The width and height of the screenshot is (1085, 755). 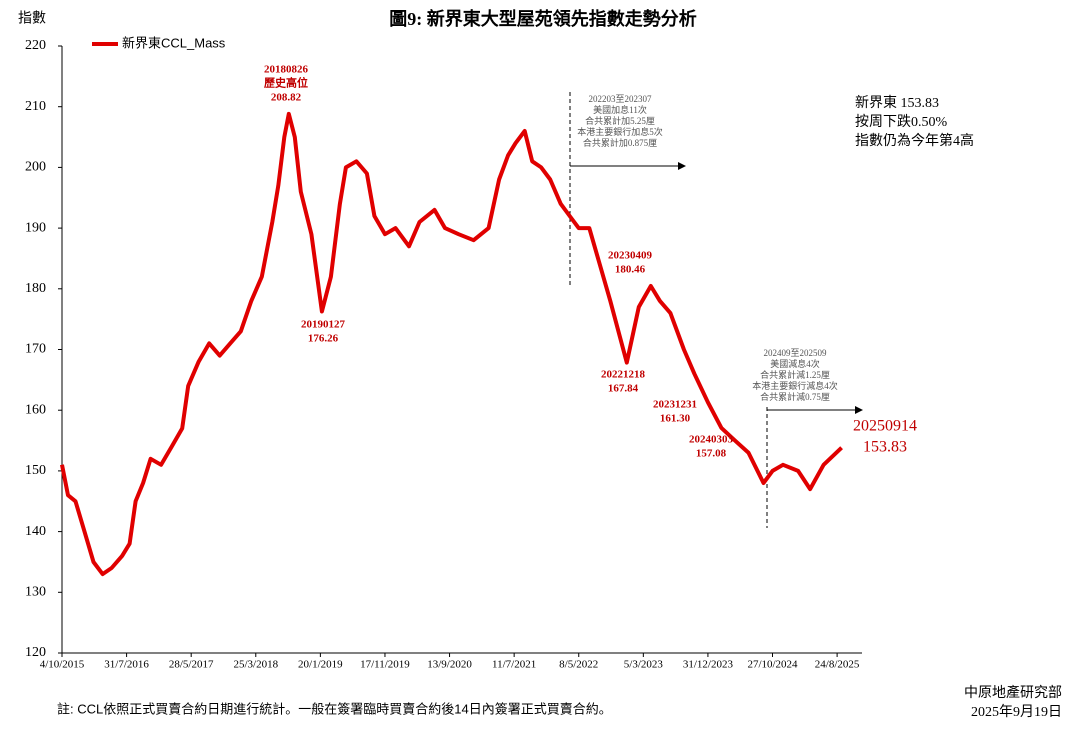 What do you see at coordinates (35, 288) in the screenshot?
I see `y-tick-label: 180` at bounding box center [35, 288].